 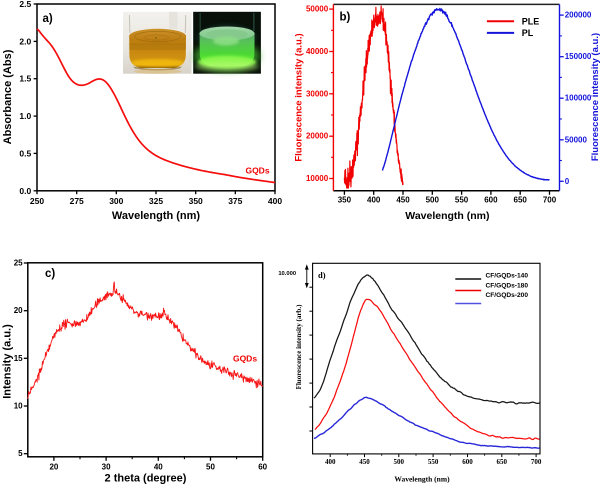 I want to click on svg-text: 2 theta (degree), so click(x=146, y=479).